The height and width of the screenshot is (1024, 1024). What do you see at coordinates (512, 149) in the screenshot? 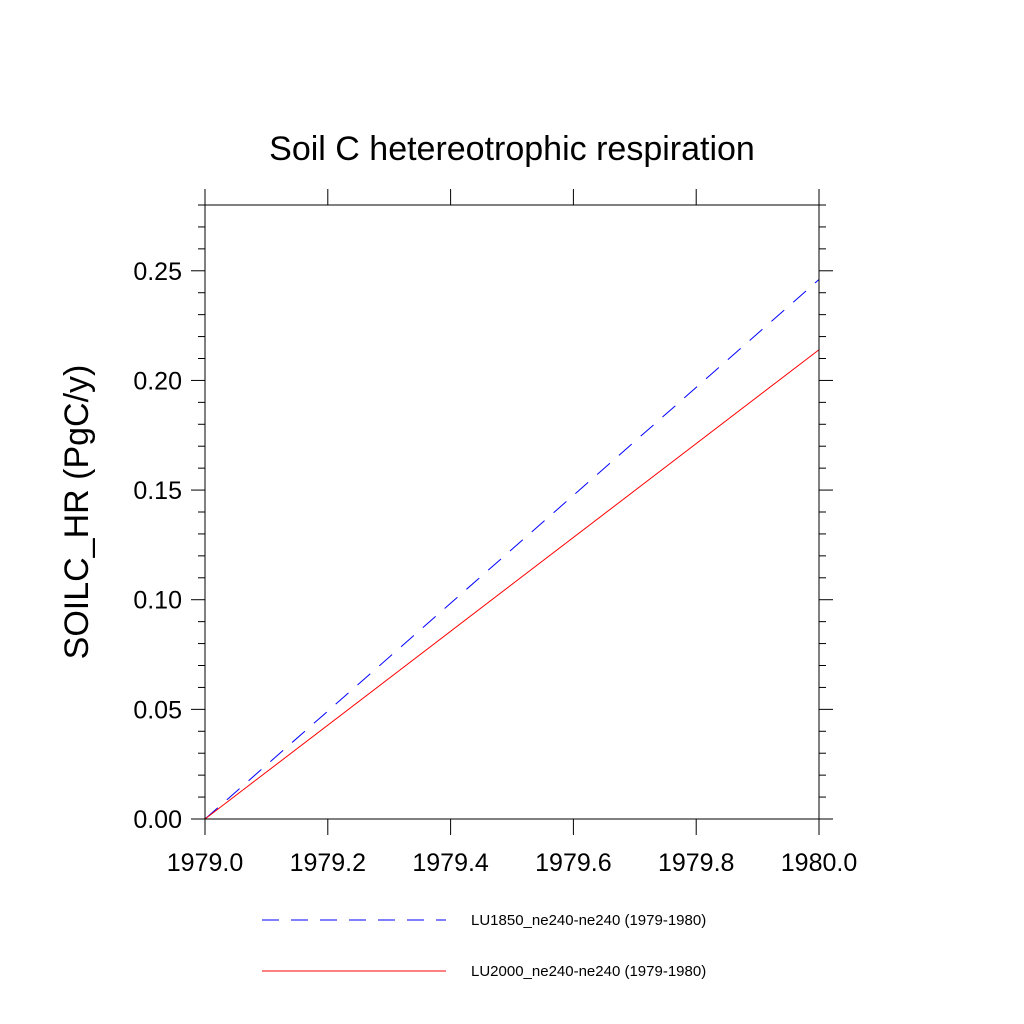
I see `chart-title: Soil C hetereotrophic respiration` at bounding box center [512, 149].